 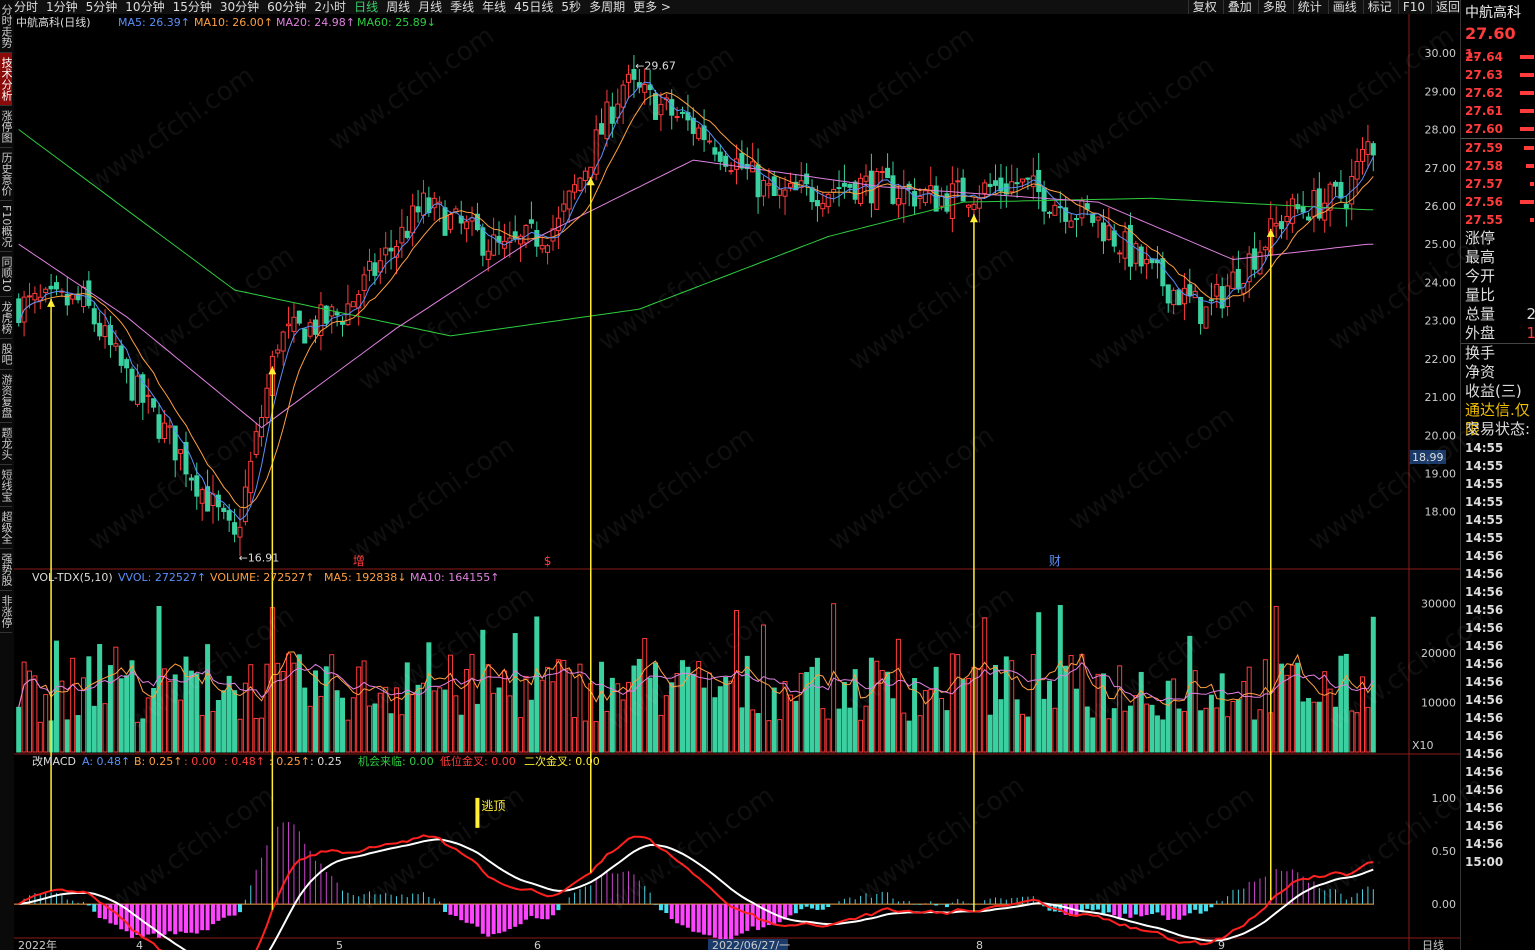 I want to click on toolbar-btn-3: 统计, so click(x=1307, y=7).